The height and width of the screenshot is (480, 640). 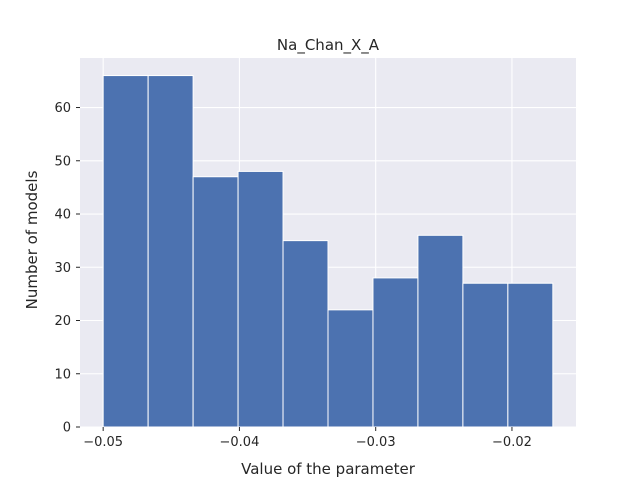 What do you see at coordinates (307, 438) in the screenshot?
I see `x-axis-ticks: −0.05 −0.04 −0.03 −0.02` at bounding box center [307, 438].